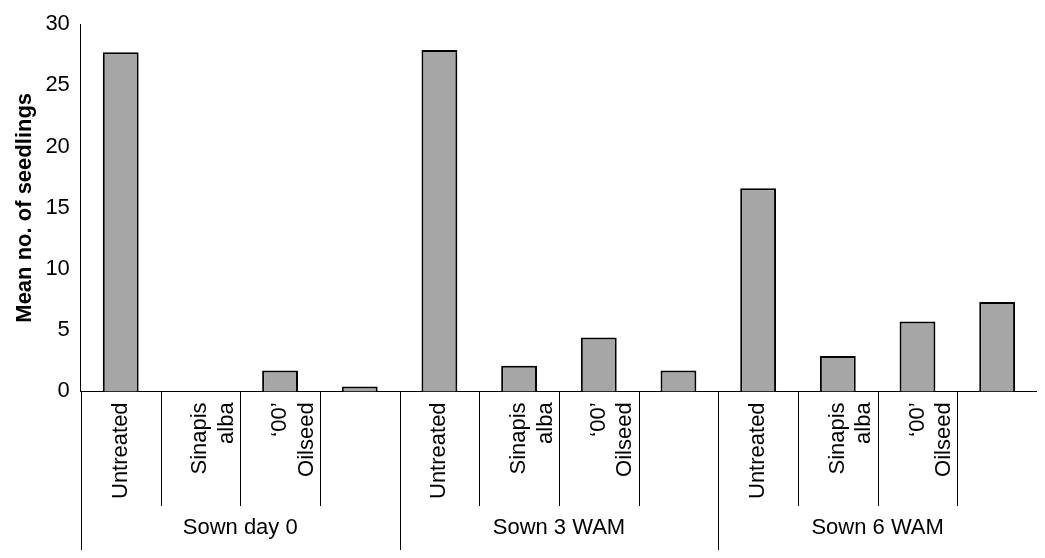 This screenshot has height=558, width=1045. What do you see at coordinates (24, 207) in the screenshot?
I see `y-axis-title: Mean no. of seedlings` at bounding box center [24, 207].